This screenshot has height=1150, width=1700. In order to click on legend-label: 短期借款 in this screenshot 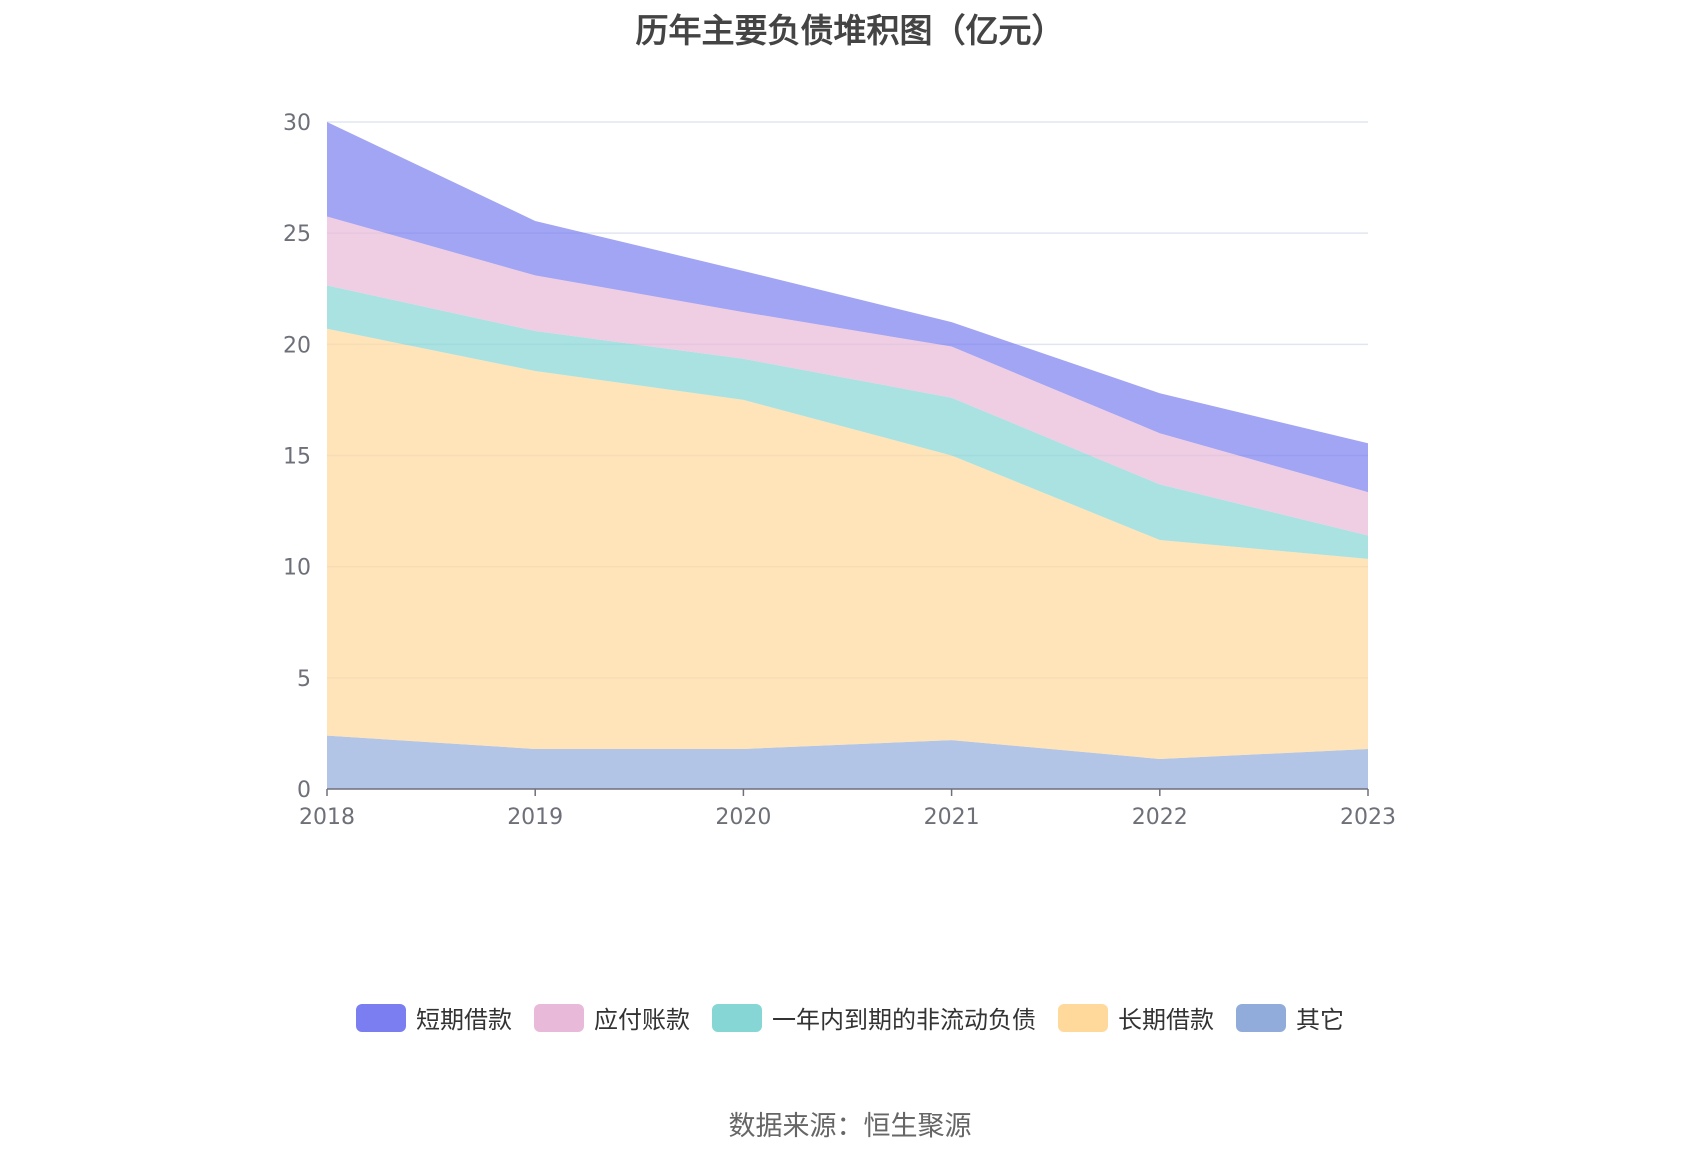, I will do `click(464, 1020)`.